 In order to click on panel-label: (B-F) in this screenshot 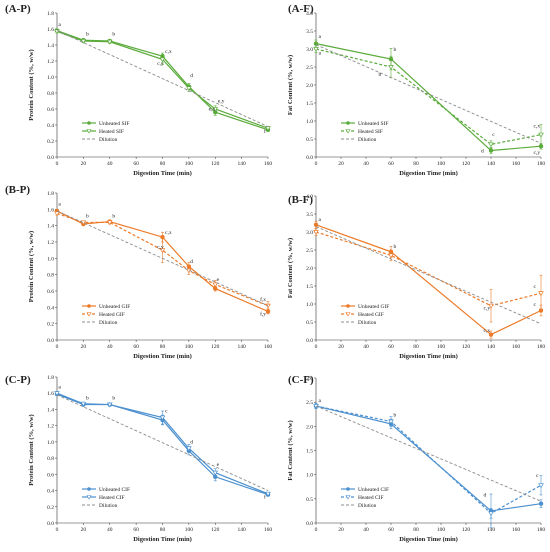, I will do `click(300, 200)`.